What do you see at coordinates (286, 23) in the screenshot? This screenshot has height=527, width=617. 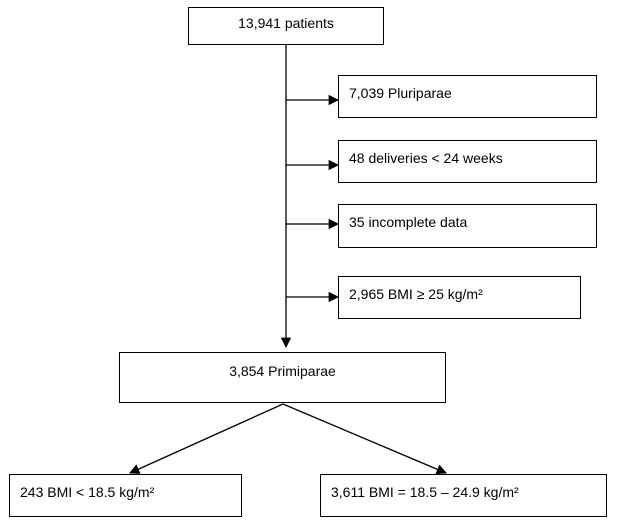 I see `start-label: 13,941 patients` at bounding box center [286, 23].